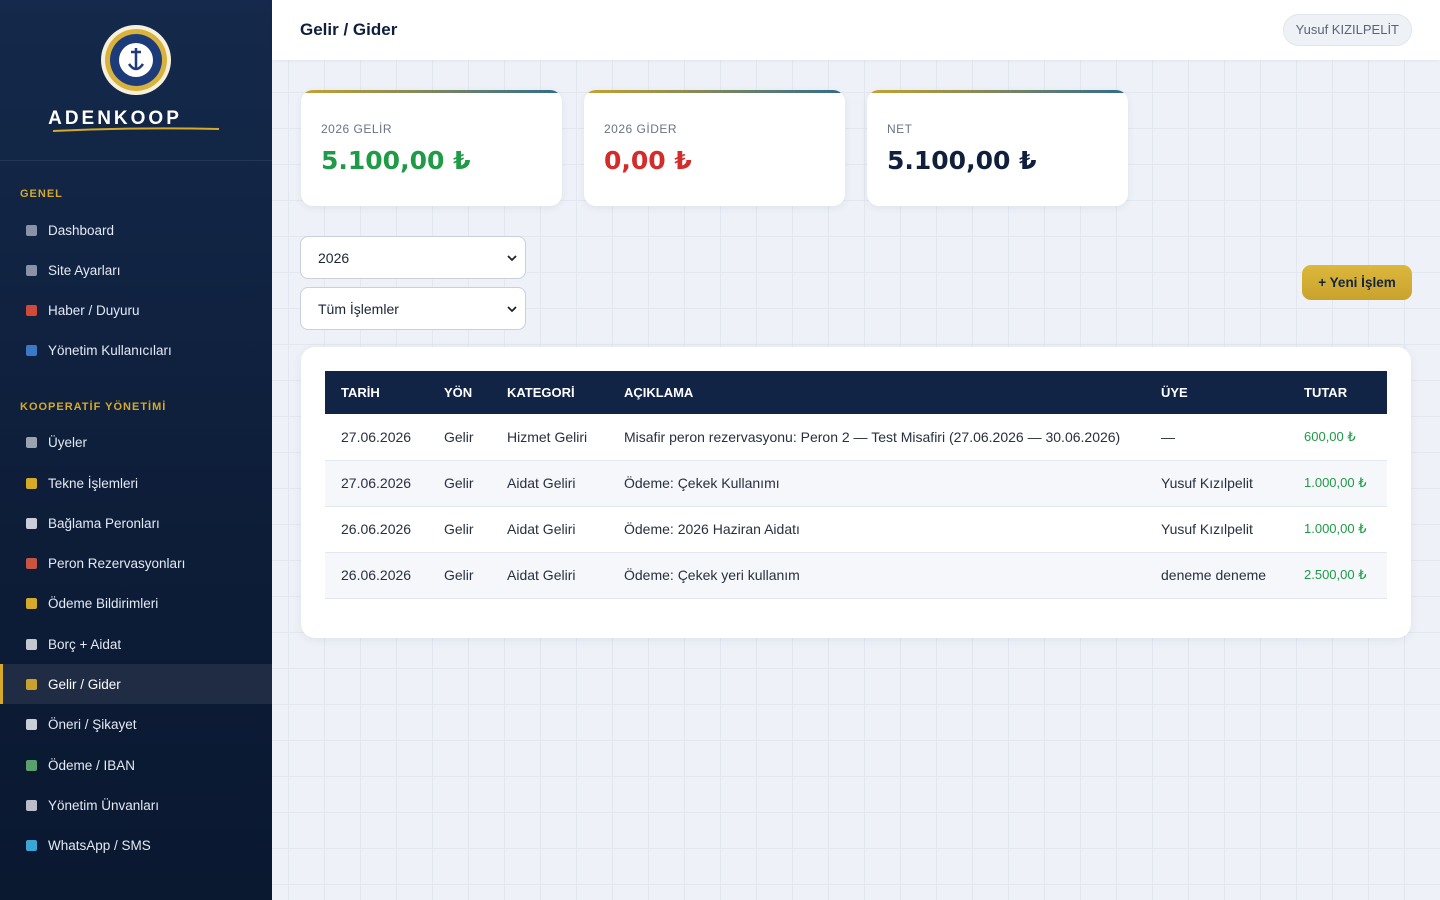 This screenshot has height=900, width=1440. I want to click on stat-label: NET, so click(900, 129).